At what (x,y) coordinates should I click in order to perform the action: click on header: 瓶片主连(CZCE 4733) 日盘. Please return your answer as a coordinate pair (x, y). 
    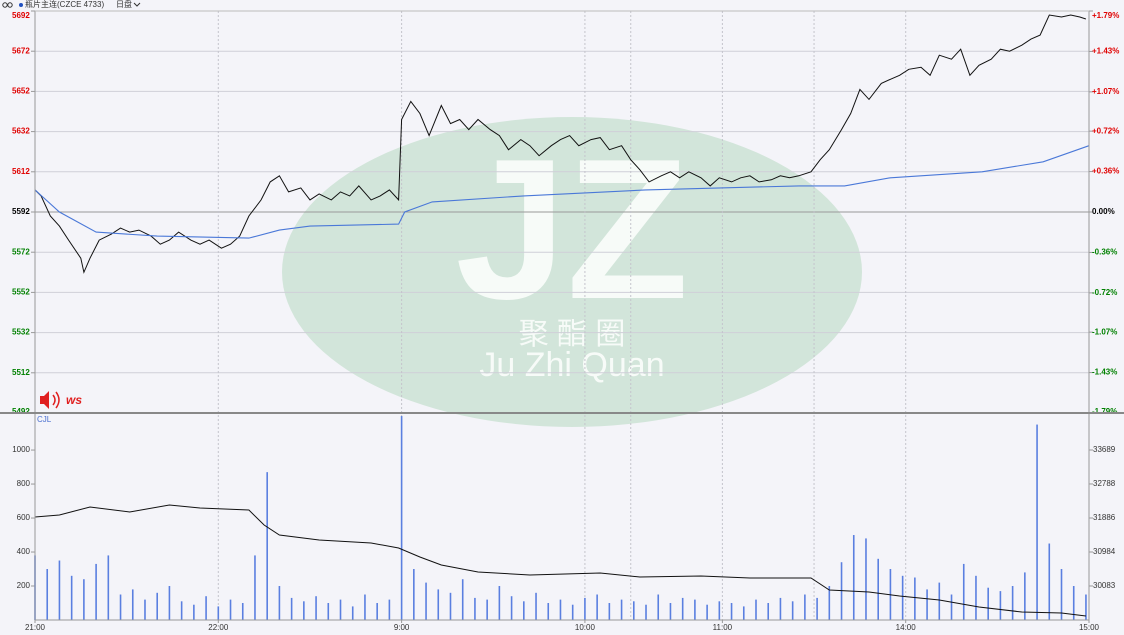
    Looking at the image, I should click on (71, 4).